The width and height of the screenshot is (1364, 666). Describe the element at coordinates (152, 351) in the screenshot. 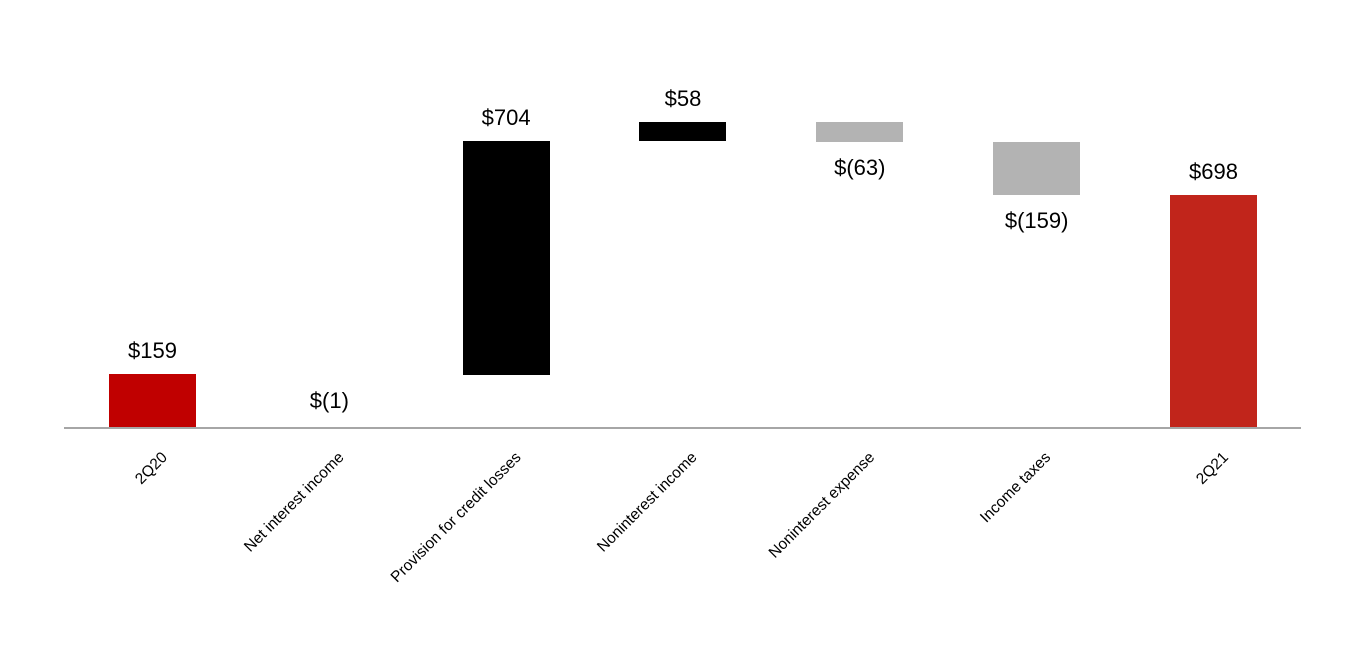

I see `bar-value-label-2q20: $159` at that location.